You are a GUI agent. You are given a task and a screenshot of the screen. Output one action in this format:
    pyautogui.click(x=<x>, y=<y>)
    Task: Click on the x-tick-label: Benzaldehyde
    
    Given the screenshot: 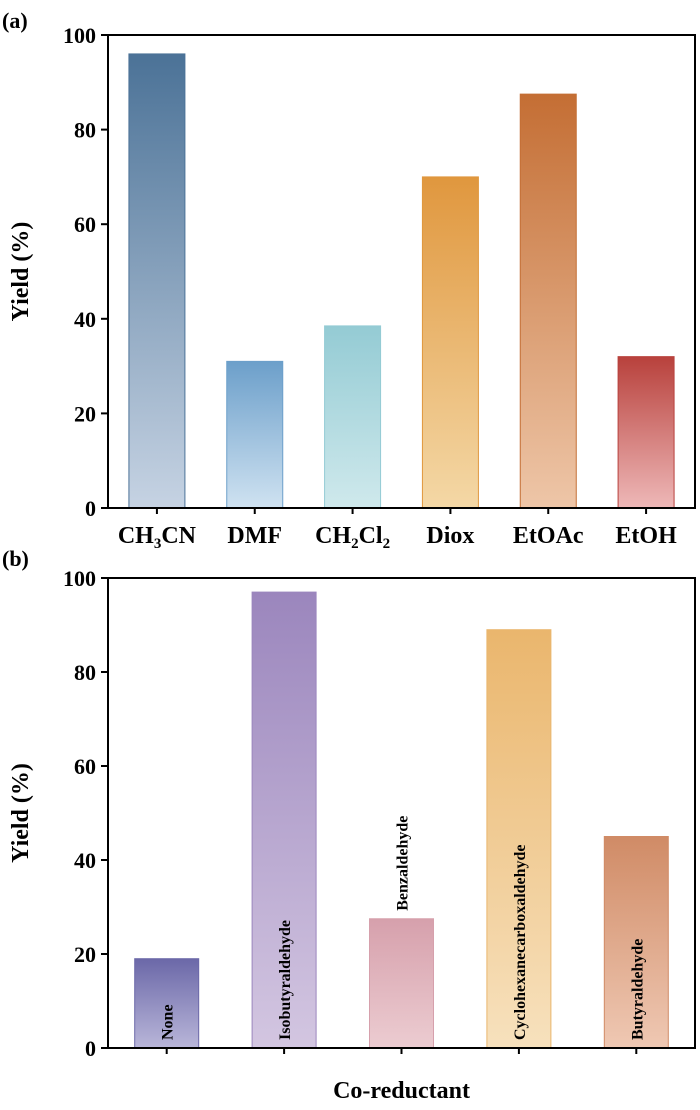 What is the action you would take?
    pyautogui.click(x=403, y=863)
    